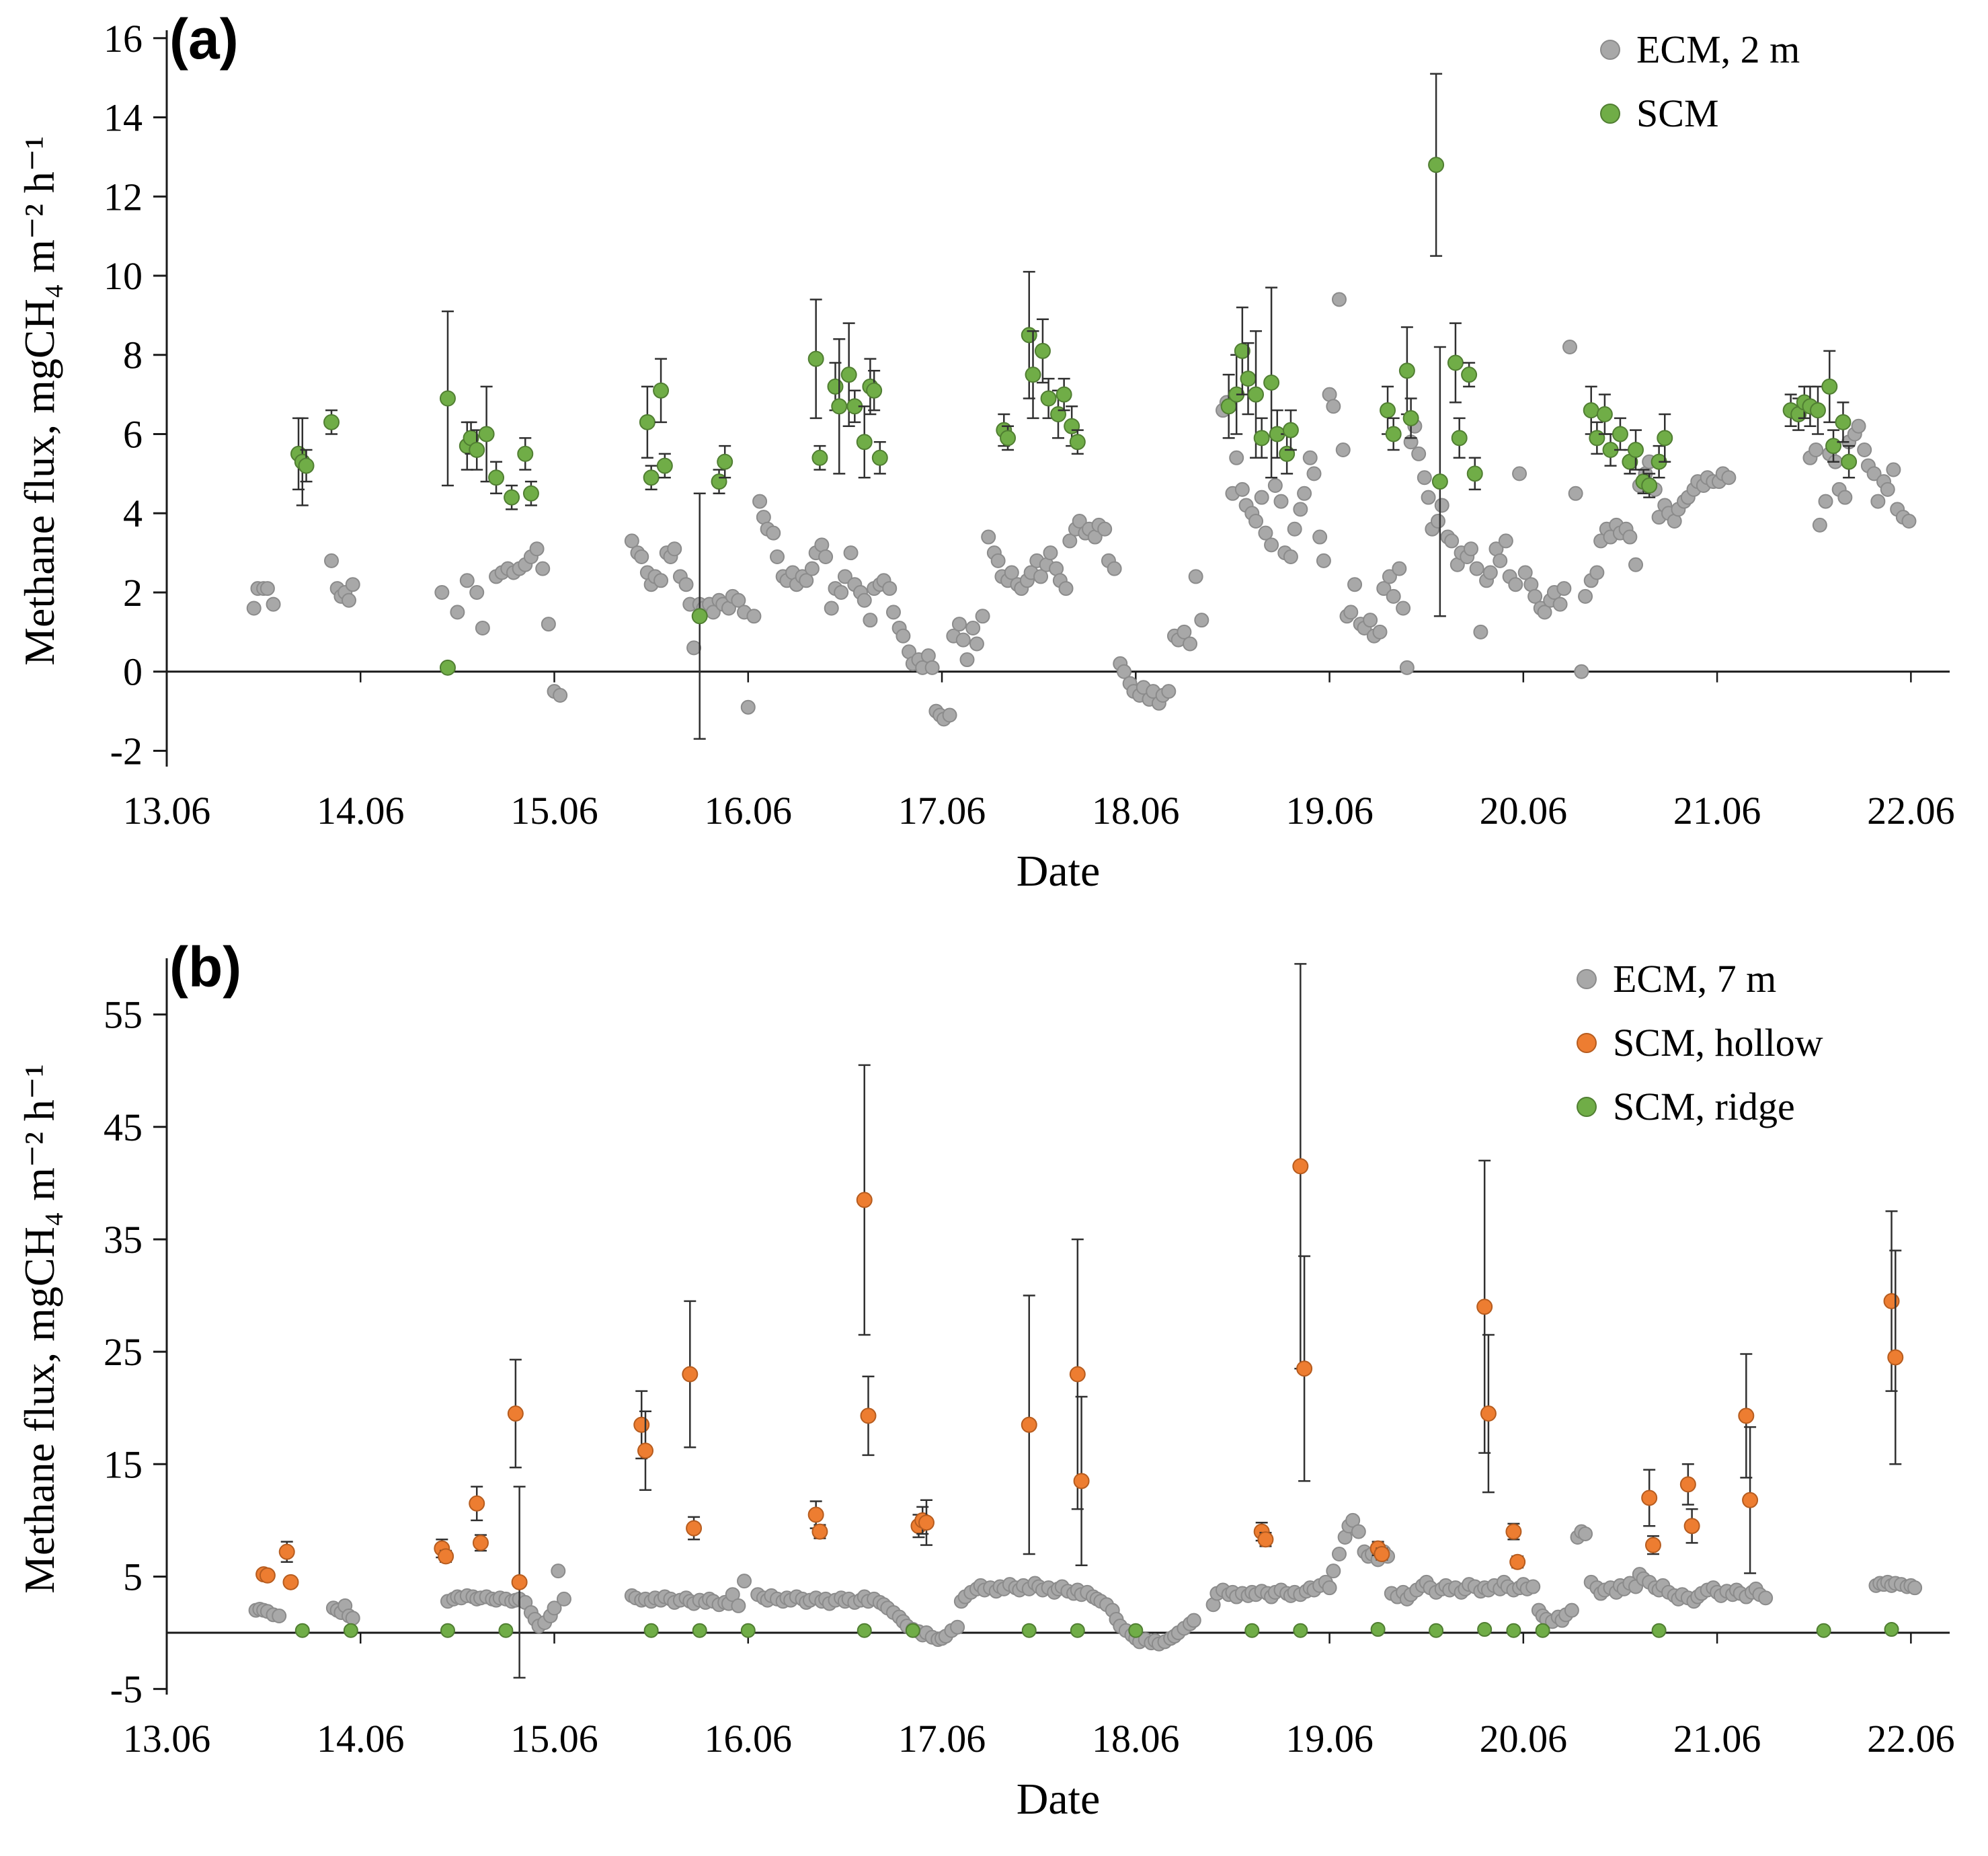 This screenshot has width=1988, height=1856. Describe the element at coordinates (39, 401) in the screenshot. I see `panel-a-y-axis-title: Methane flux, mgCH₄ m⁻² h⁻¹` at that location.